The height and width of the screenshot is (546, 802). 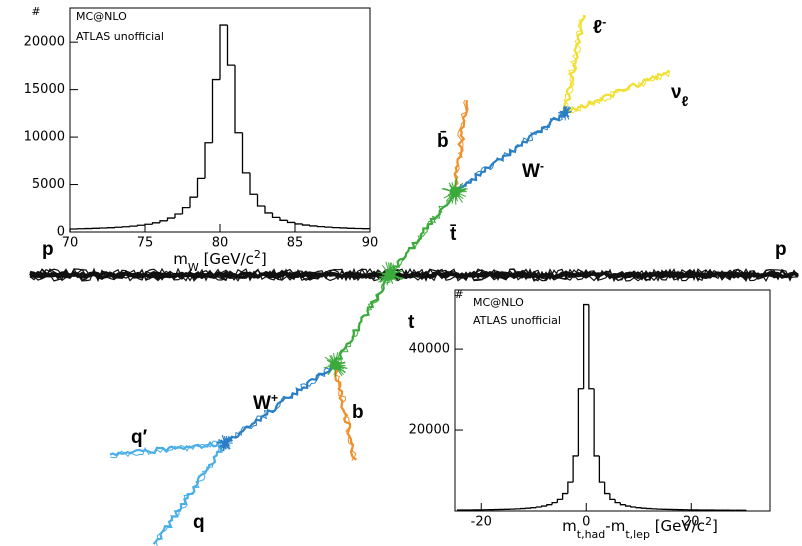 I want to click on x-axis-label: mt,had-mt,lep [GeV/c2], so click(x=640, y=528).